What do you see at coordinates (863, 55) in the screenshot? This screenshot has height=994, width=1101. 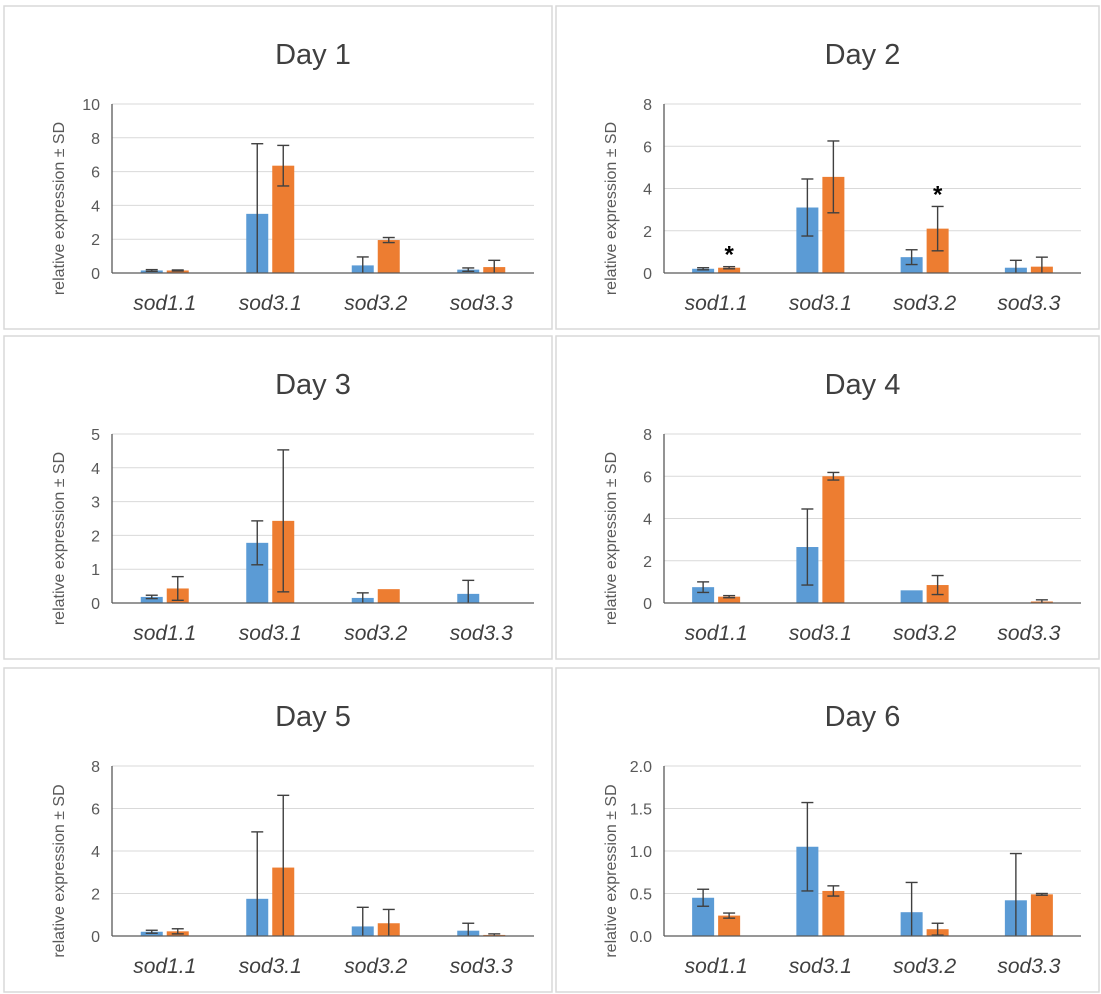 I see `chart-title: Day 2` at bounding box center [863, 55].